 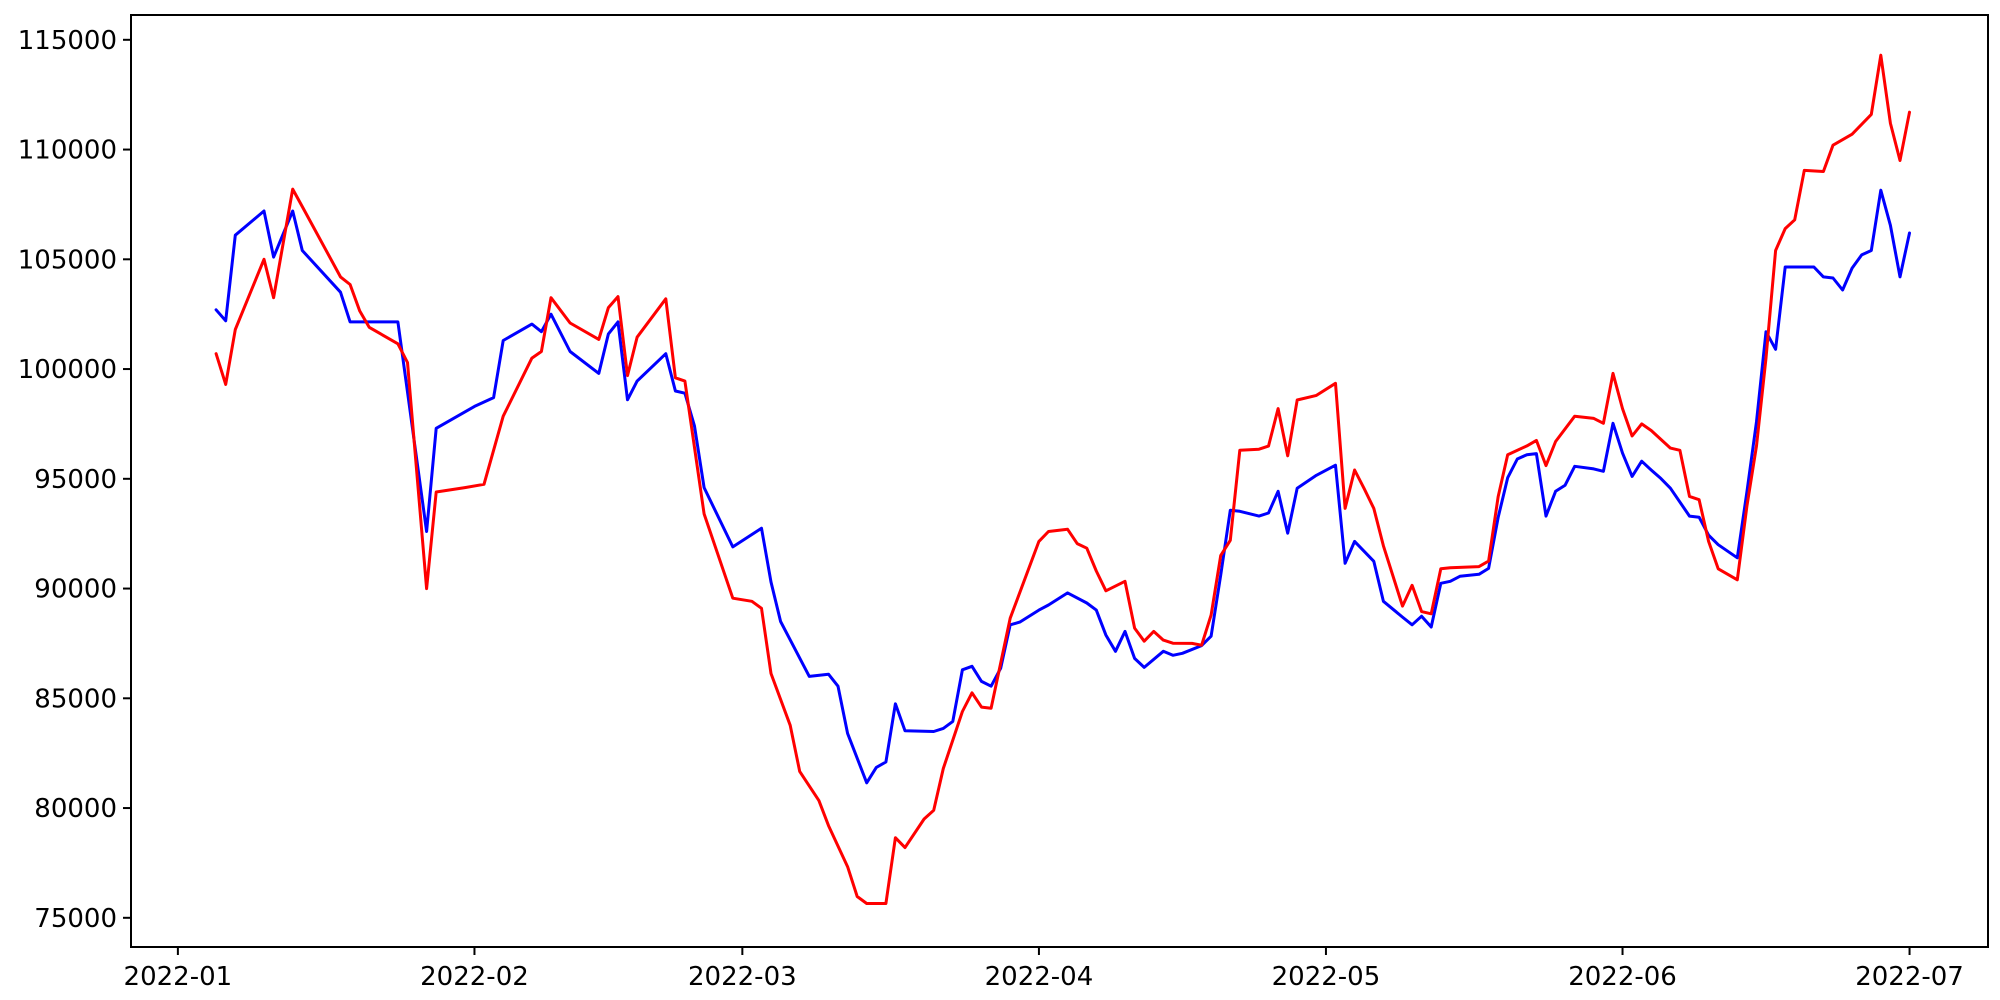 I want to click on y-tick-label: 75000, so click(x=75, y=919).